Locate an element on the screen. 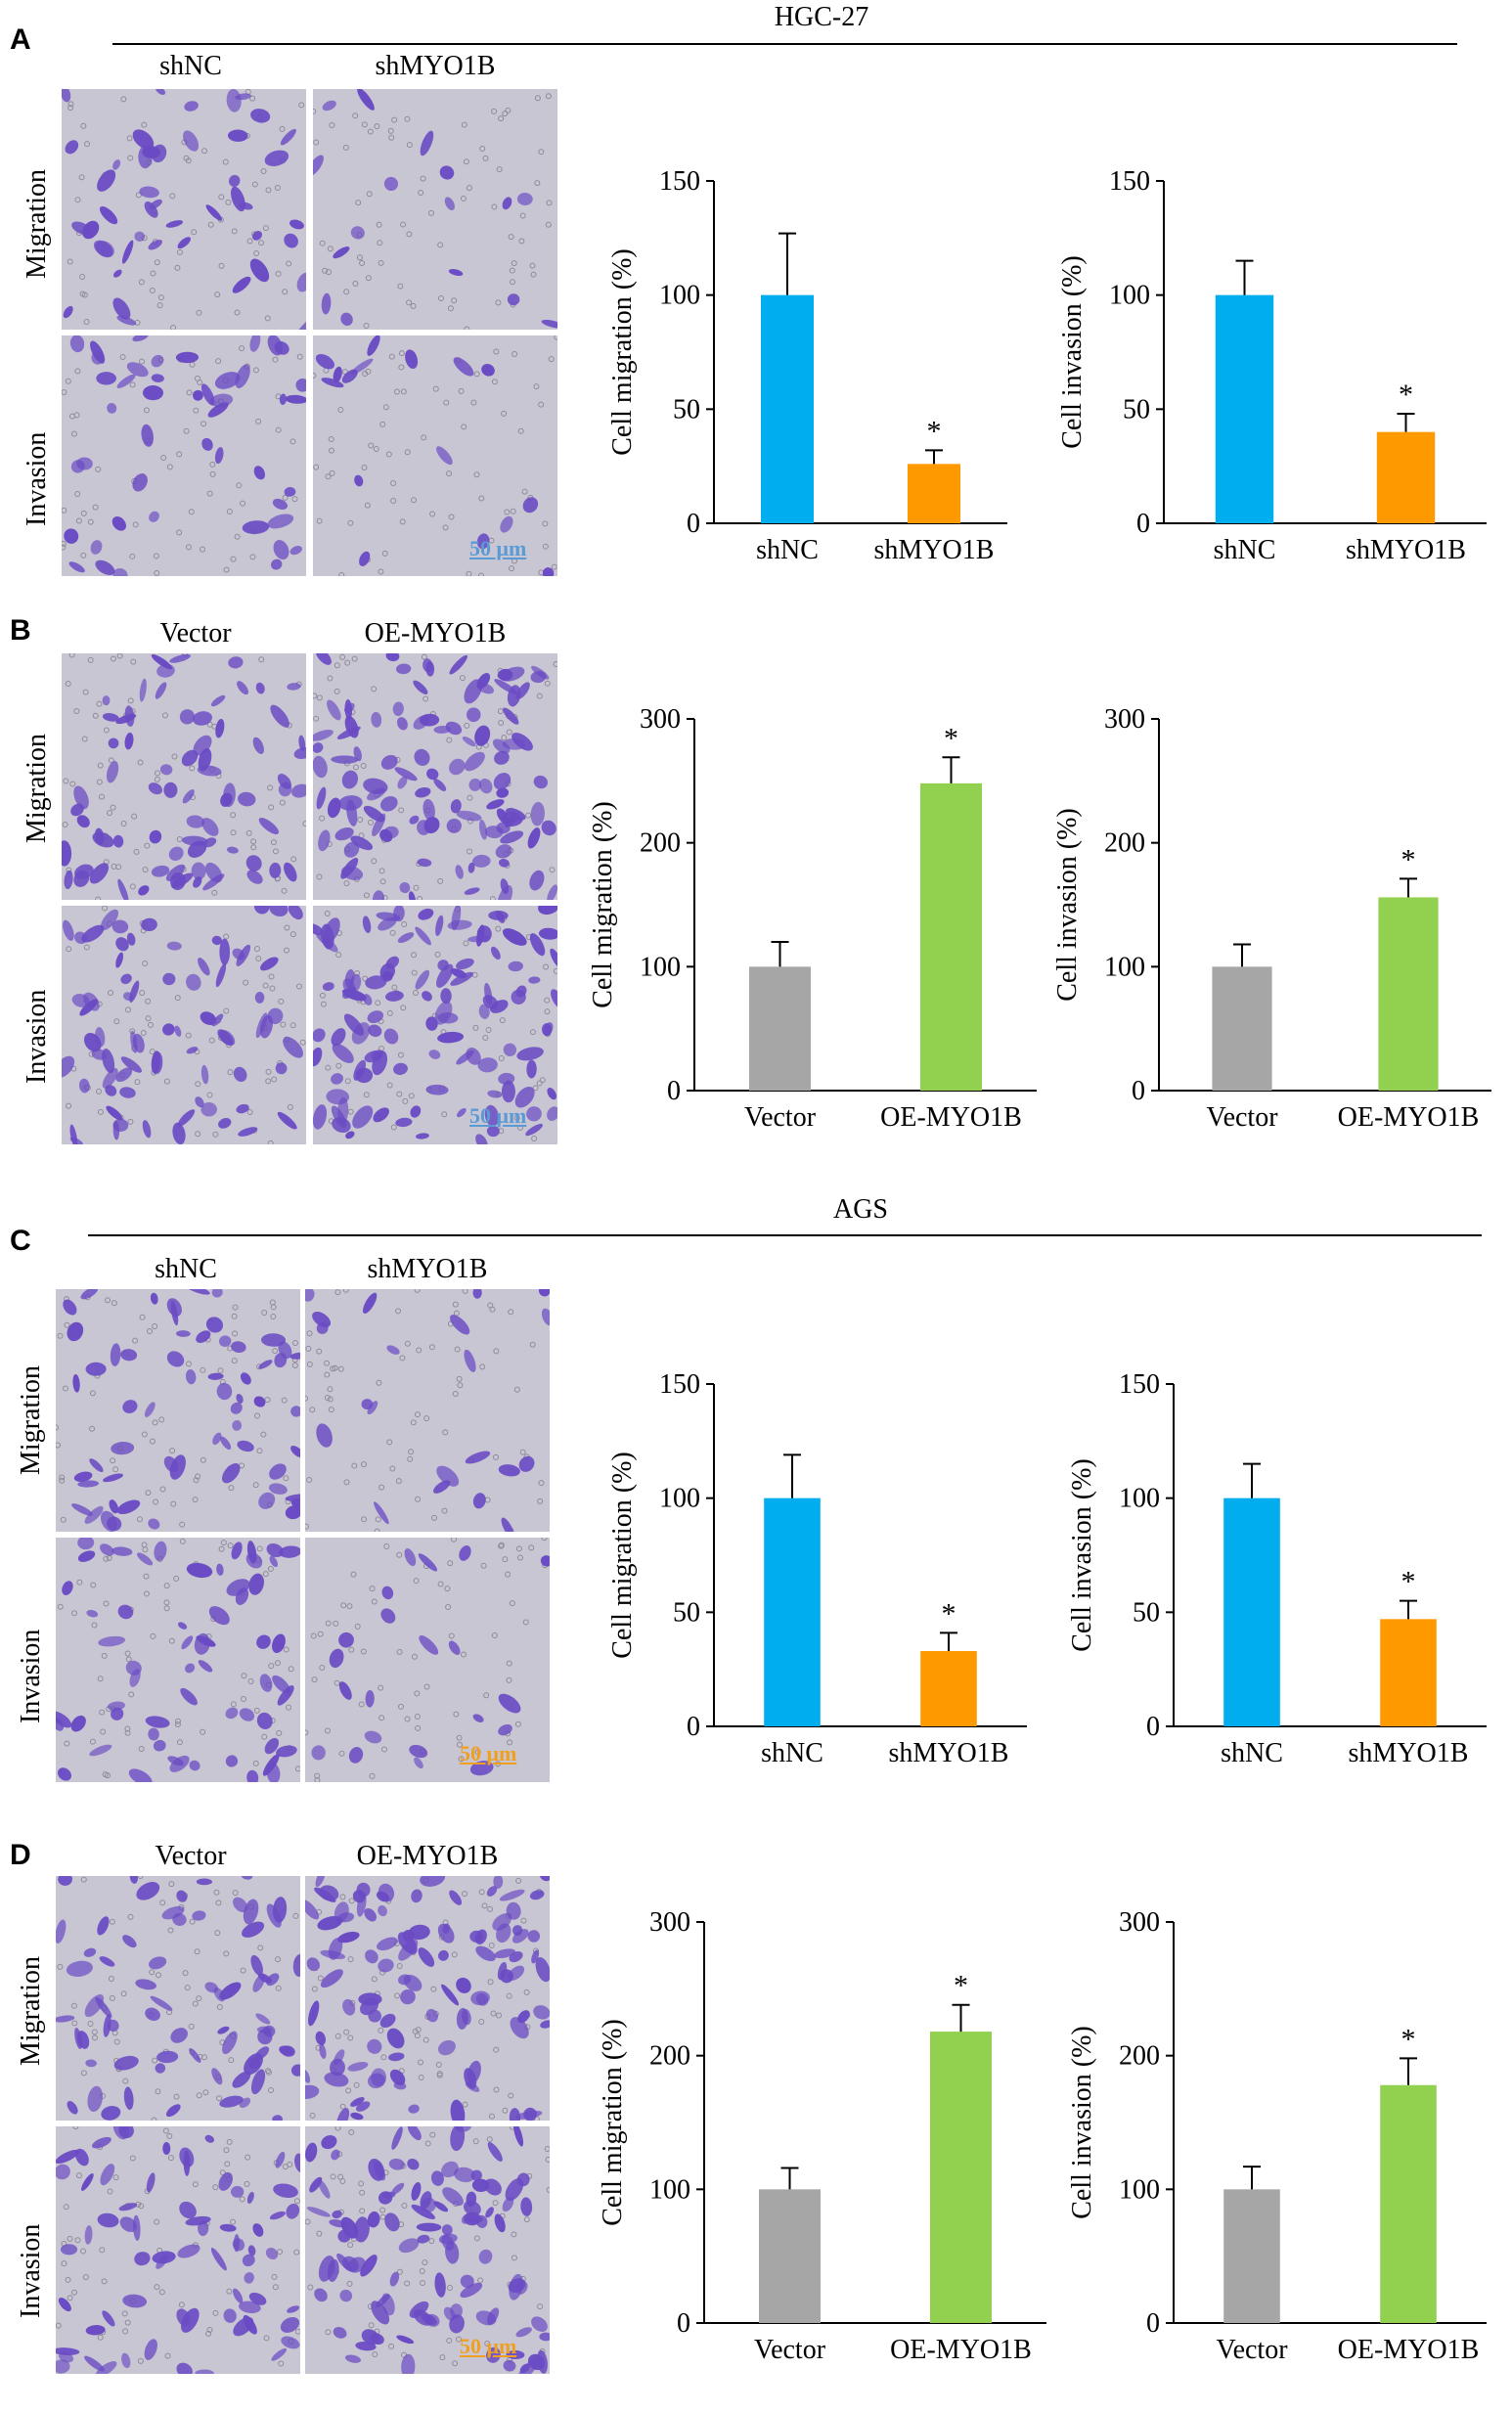 Image resolution: width=1512 pixels, height=2413 pixels. chart-a-migration: Cell migration (%) 0 50 100 150 shNC * shMYO1B is located at coordinates (807, 362).